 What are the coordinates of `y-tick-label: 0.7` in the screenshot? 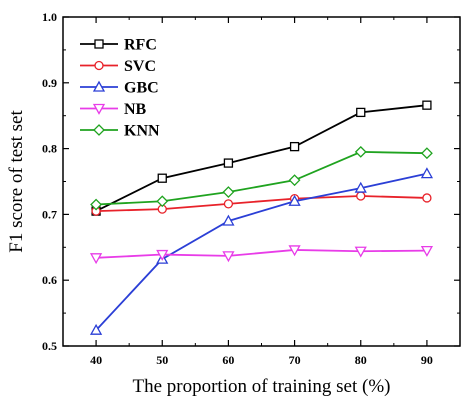 It's located at (49, 214).